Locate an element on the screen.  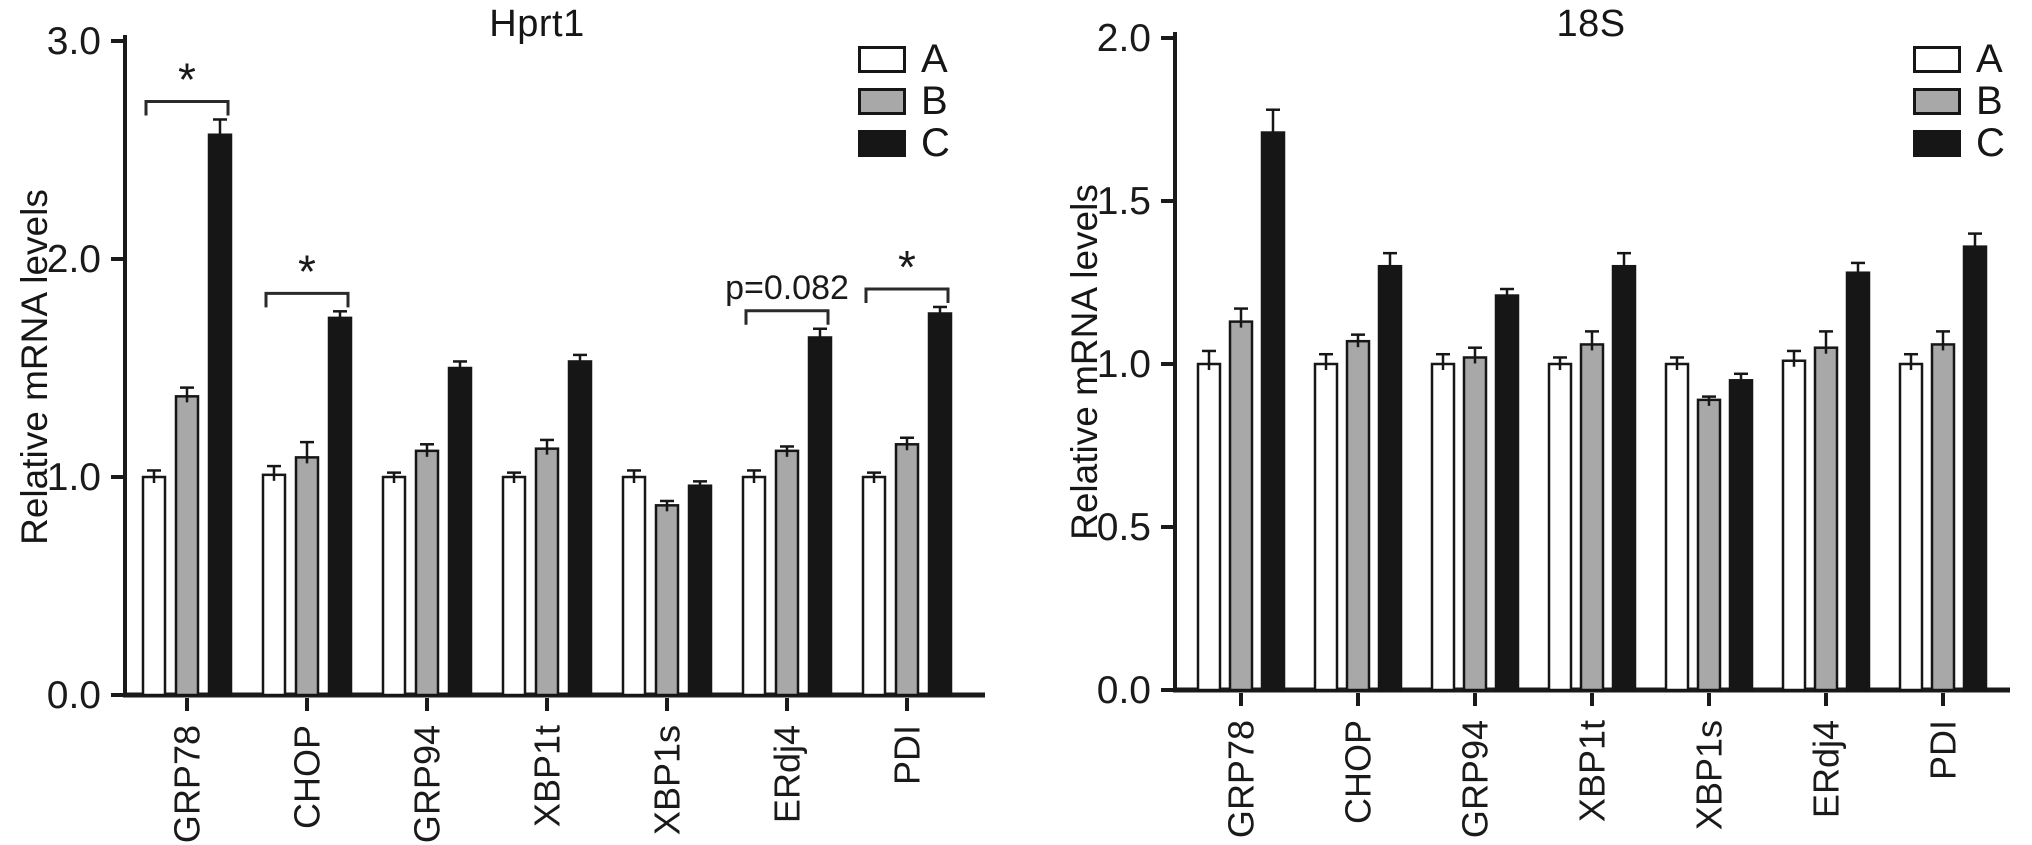
y-tick-label: 3.0 is located at coordinates (74, 41).